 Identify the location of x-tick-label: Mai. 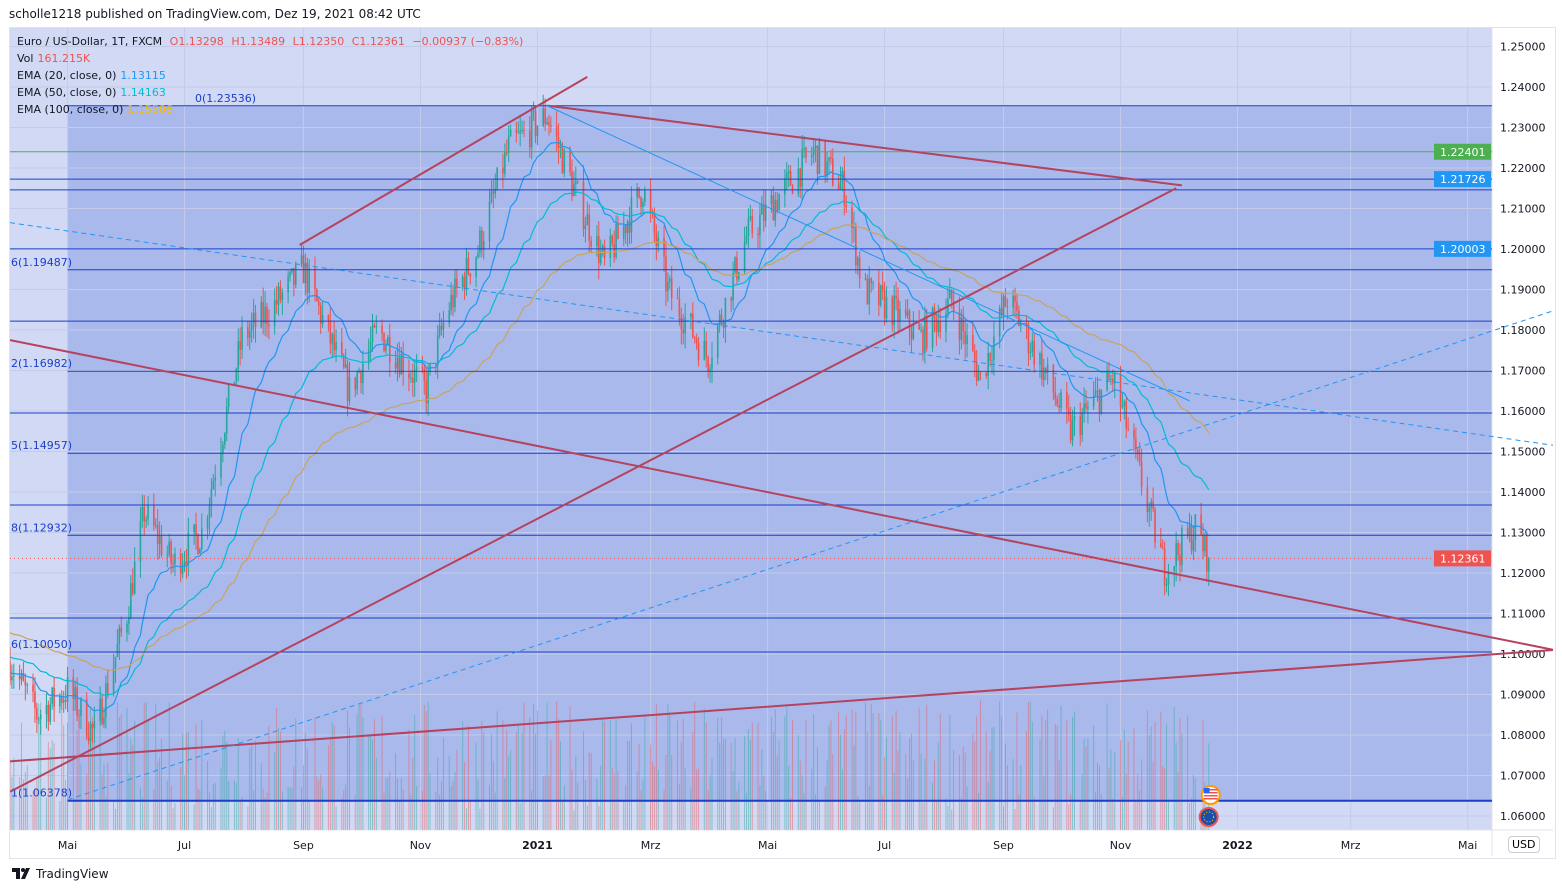
(67, 845).